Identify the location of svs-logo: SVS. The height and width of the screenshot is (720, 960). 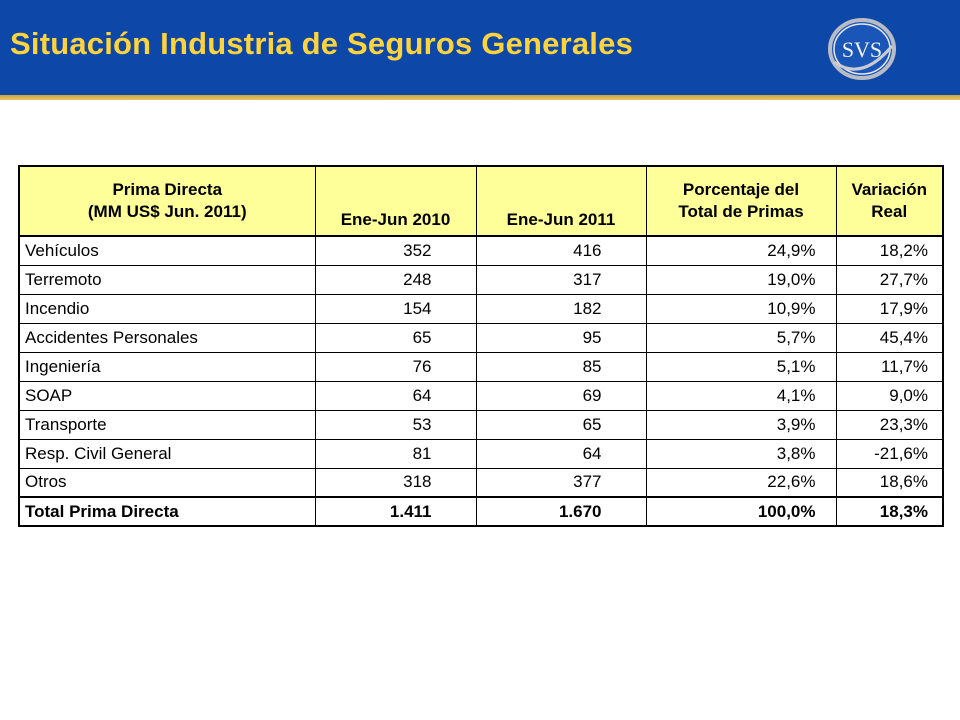
(862, 49).